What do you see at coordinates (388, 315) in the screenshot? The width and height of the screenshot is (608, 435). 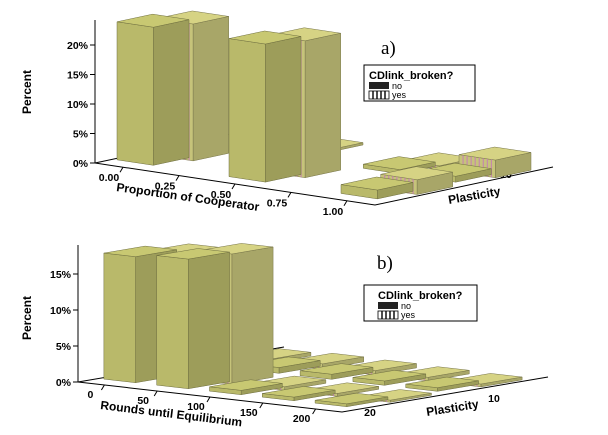 I see `panel-b-legend-swatch-yes` at bounding box center [388, 315].